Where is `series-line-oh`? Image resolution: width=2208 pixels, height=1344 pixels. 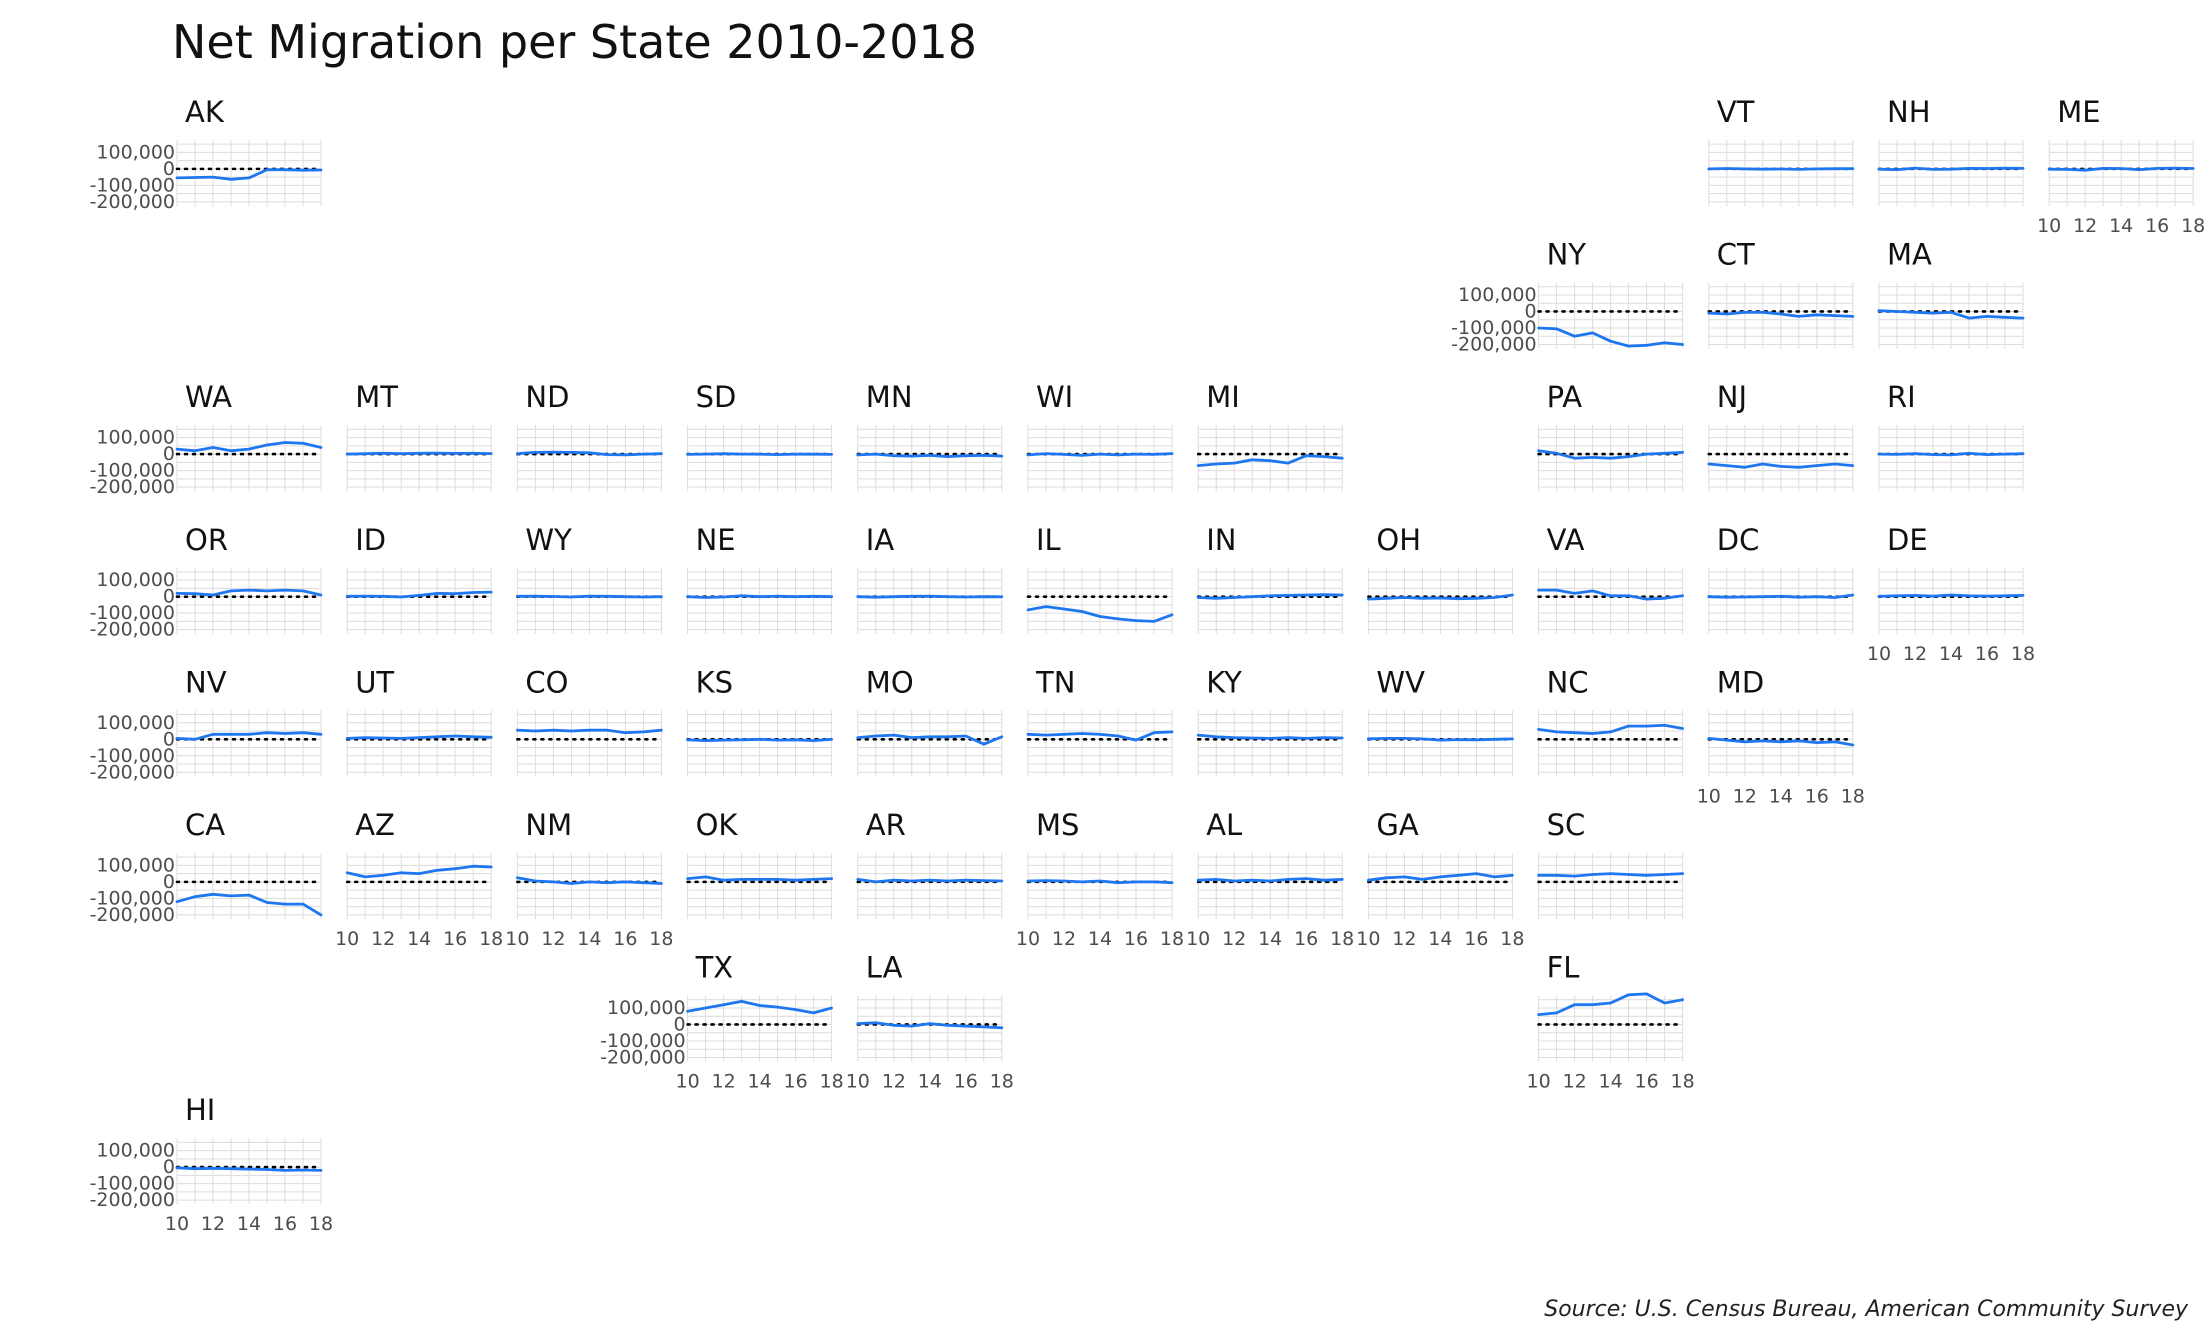
series-line-oh is located at coordinates (1440, 597).